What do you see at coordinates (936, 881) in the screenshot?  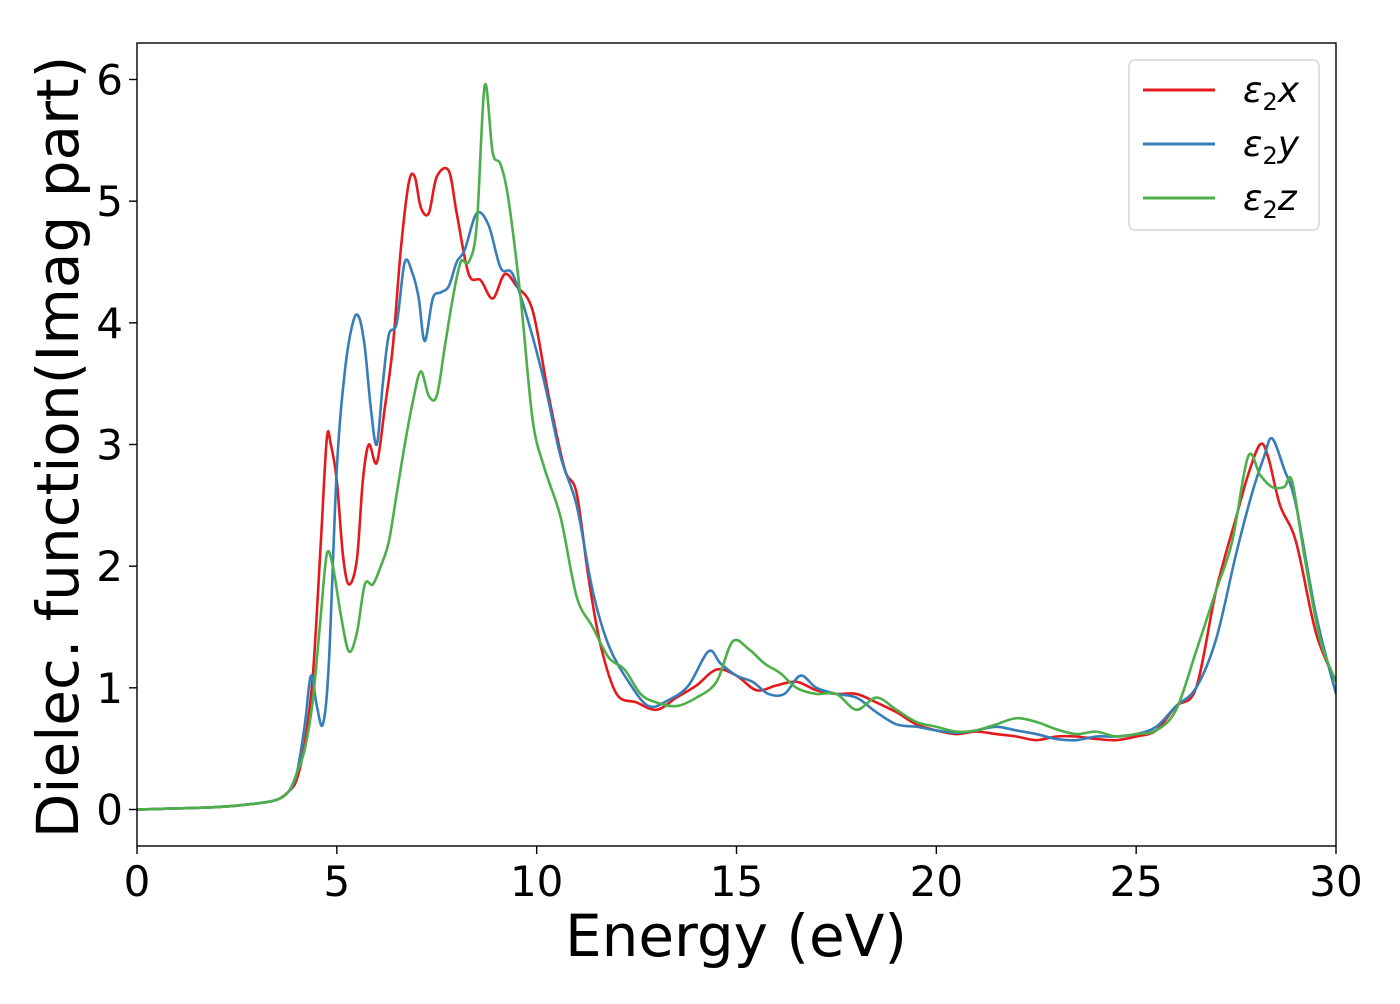 I see `x-tick-label: 20` at bounding box center [936, 881].